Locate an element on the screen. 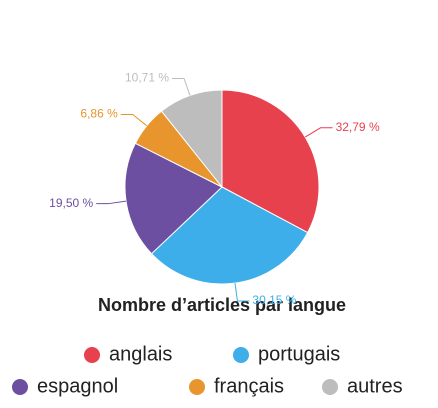 Image resolution: width=438 pixels, height=408 pixels. data-label: 19,50 % is located at coordinates (71, 203).